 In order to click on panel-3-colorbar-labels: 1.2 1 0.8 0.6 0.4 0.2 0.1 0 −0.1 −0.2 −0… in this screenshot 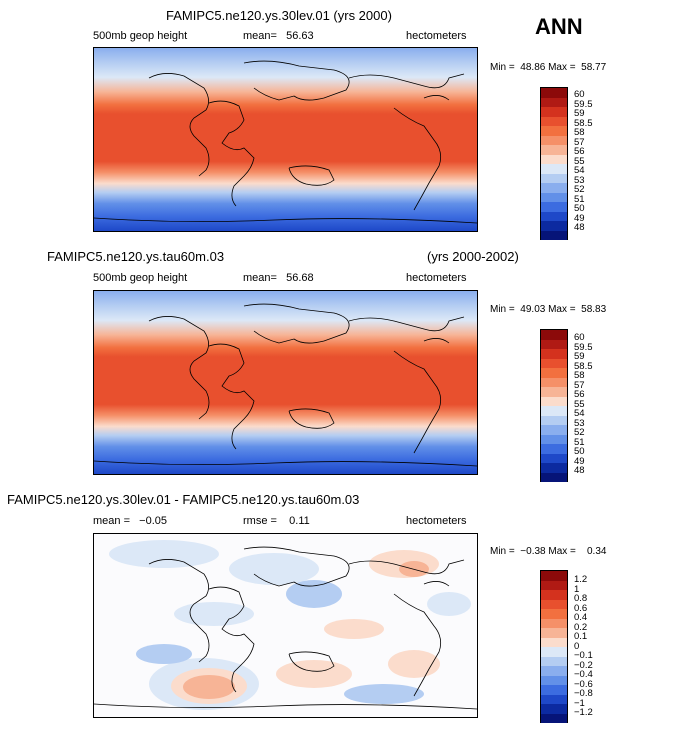, I will do `click(583, 646)`.